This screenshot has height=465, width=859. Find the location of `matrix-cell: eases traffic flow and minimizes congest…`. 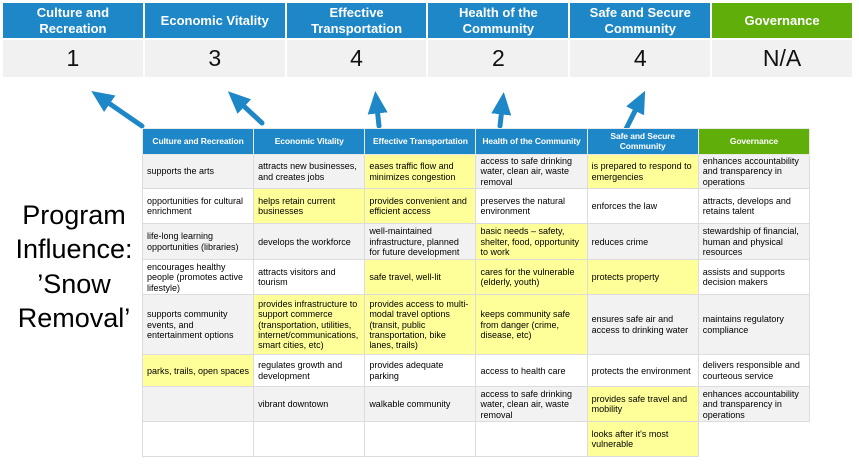

matrix-cell: eases traffic flow and minimizes congest… is located at coordinates (420, 171).